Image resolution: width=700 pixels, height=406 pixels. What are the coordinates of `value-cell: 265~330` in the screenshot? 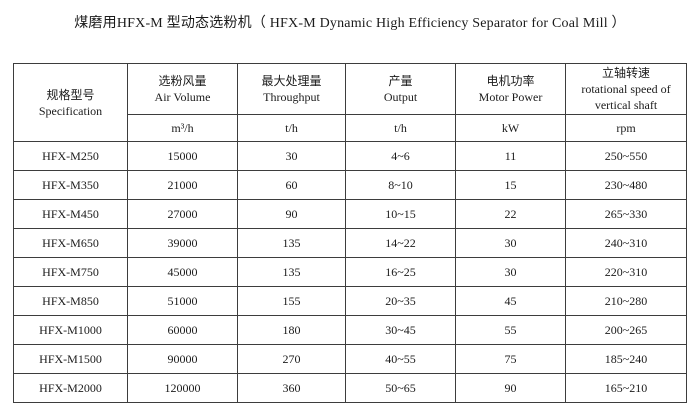 It's located at (626, 214).